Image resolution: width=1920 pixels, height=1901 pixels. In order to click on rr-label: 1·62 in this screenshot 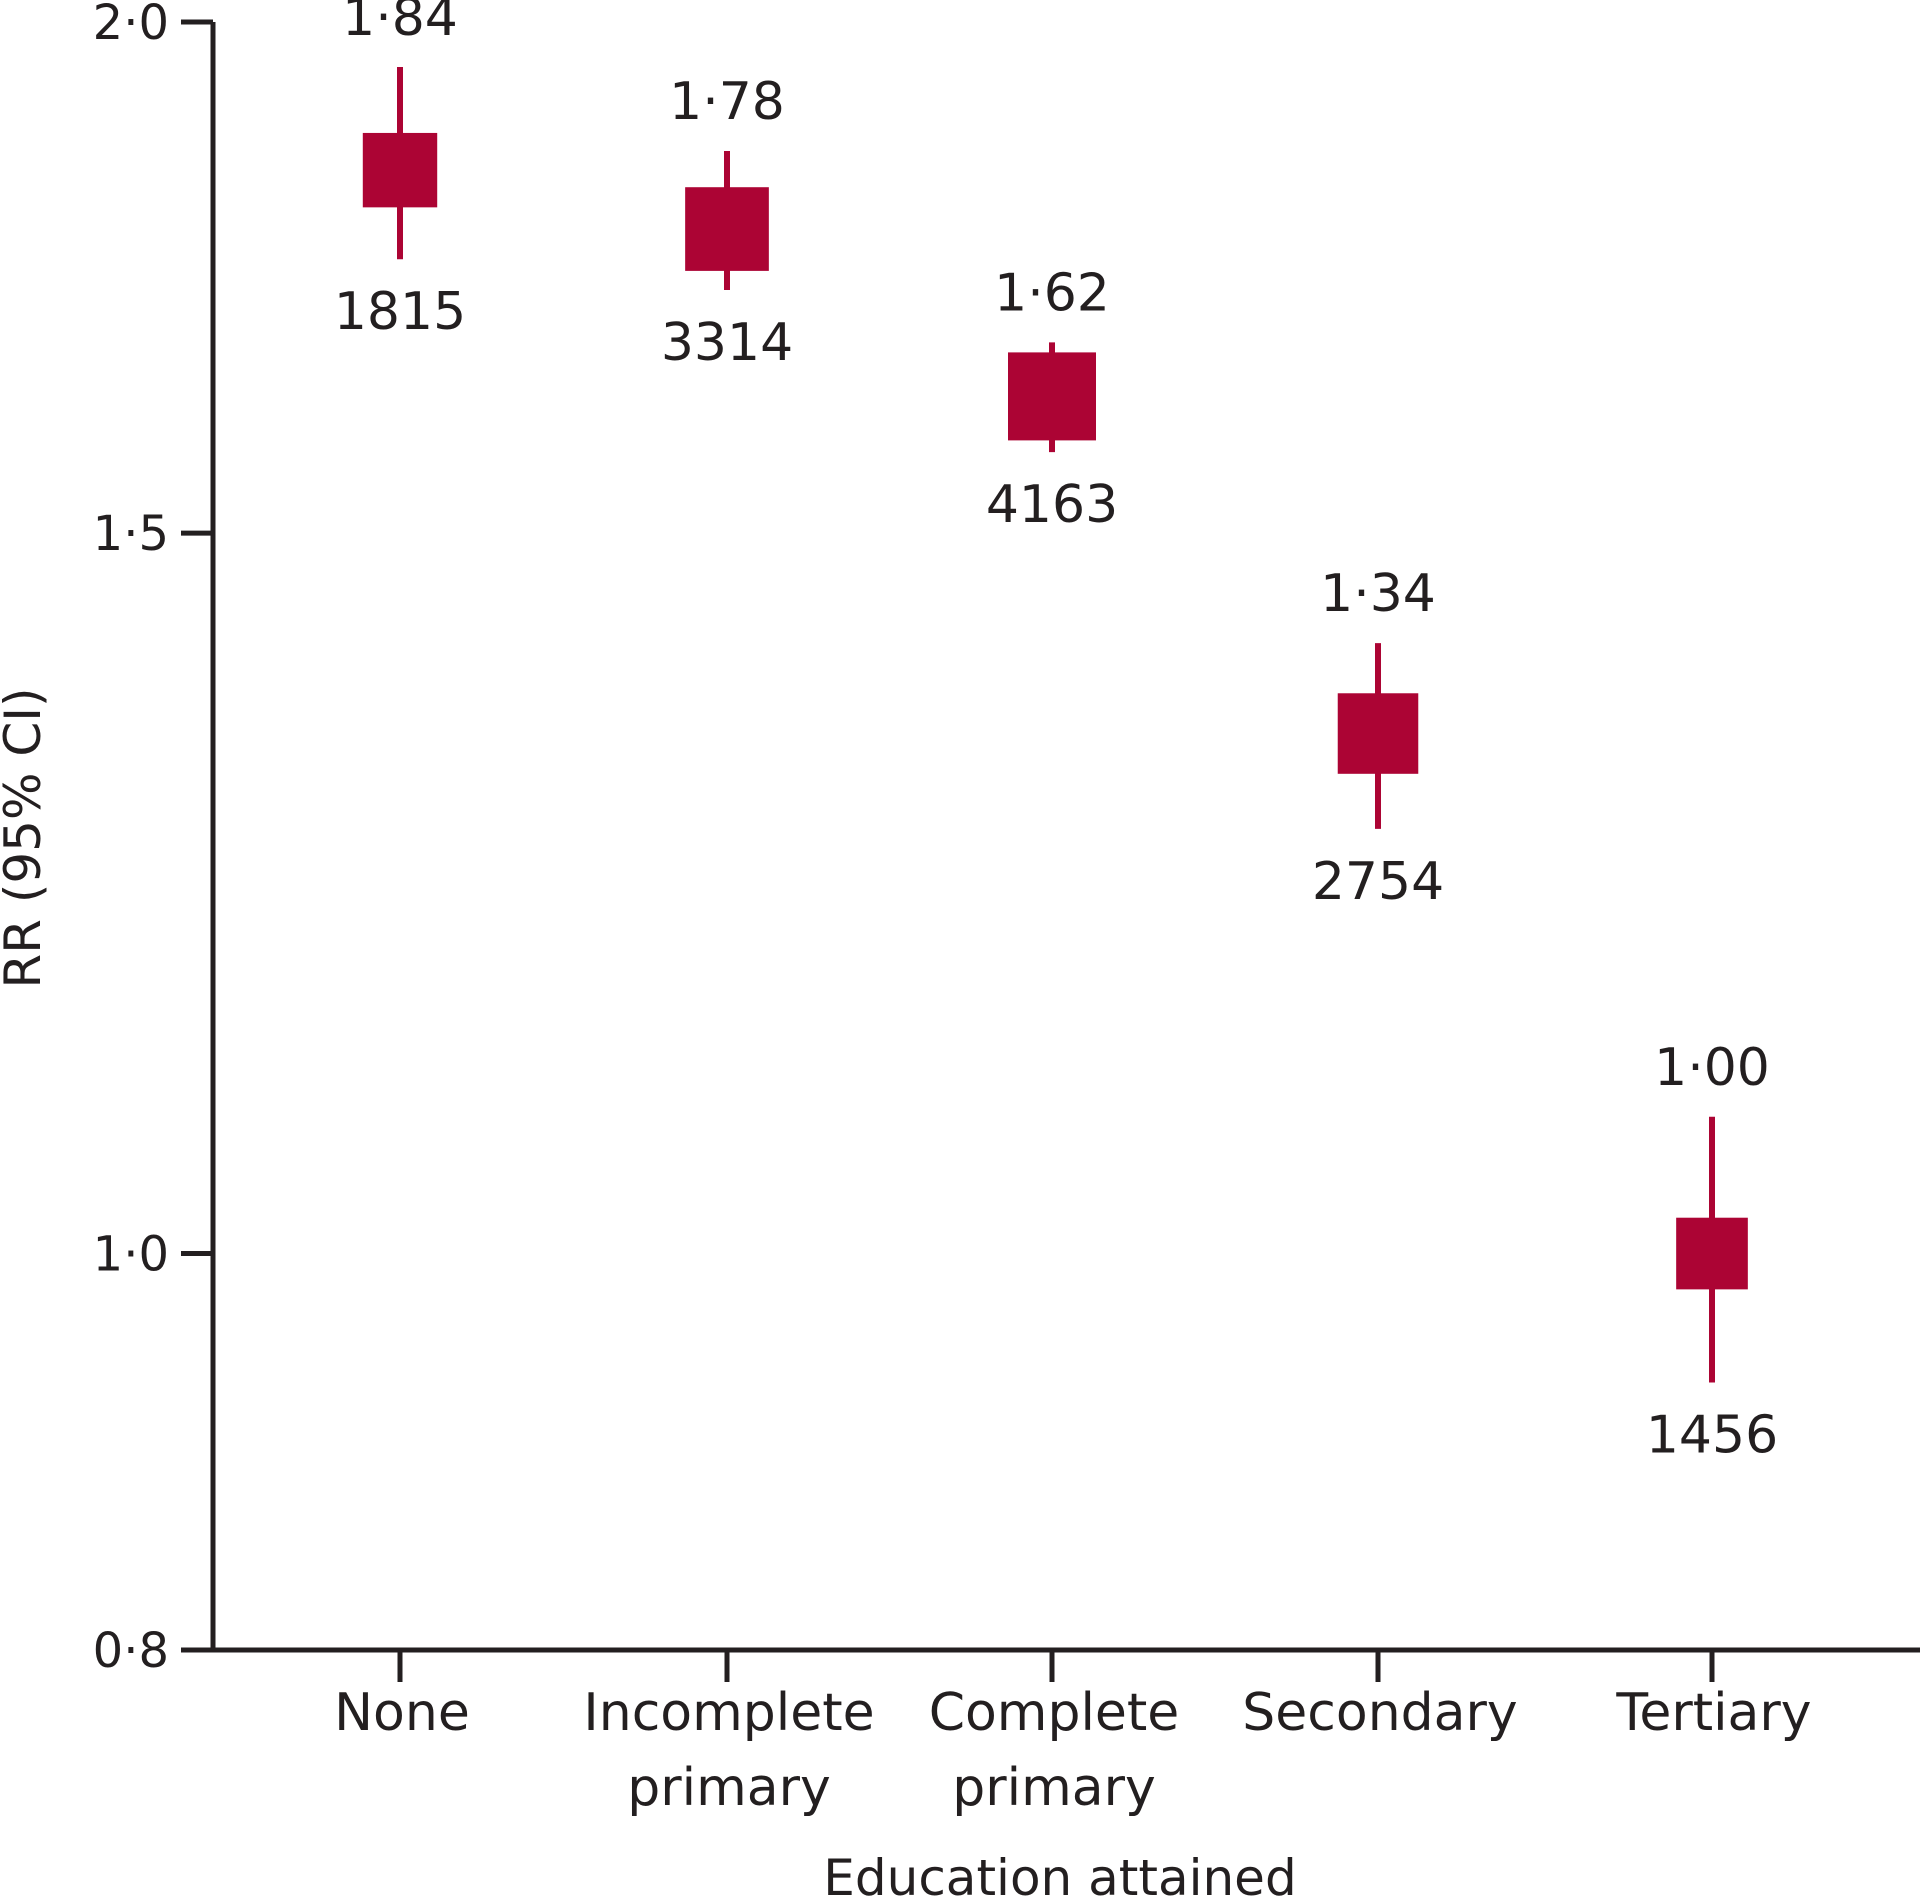, I will do `click(1052, 293)`.